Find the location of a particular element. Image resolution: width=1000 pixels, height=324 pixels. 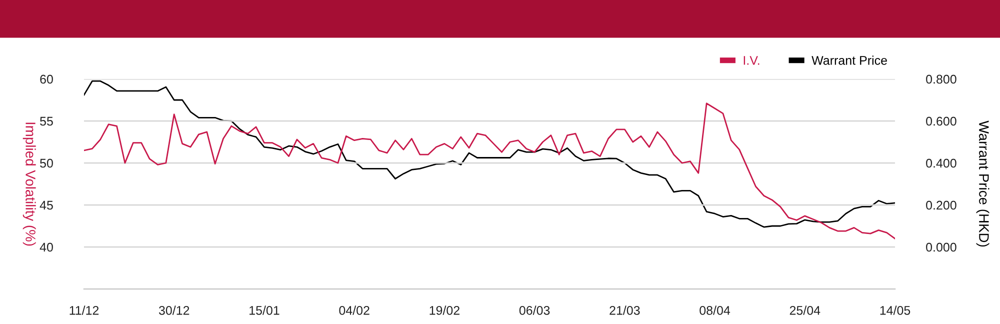

legend-label: Warrant Price is located at coordinates (849, 60).